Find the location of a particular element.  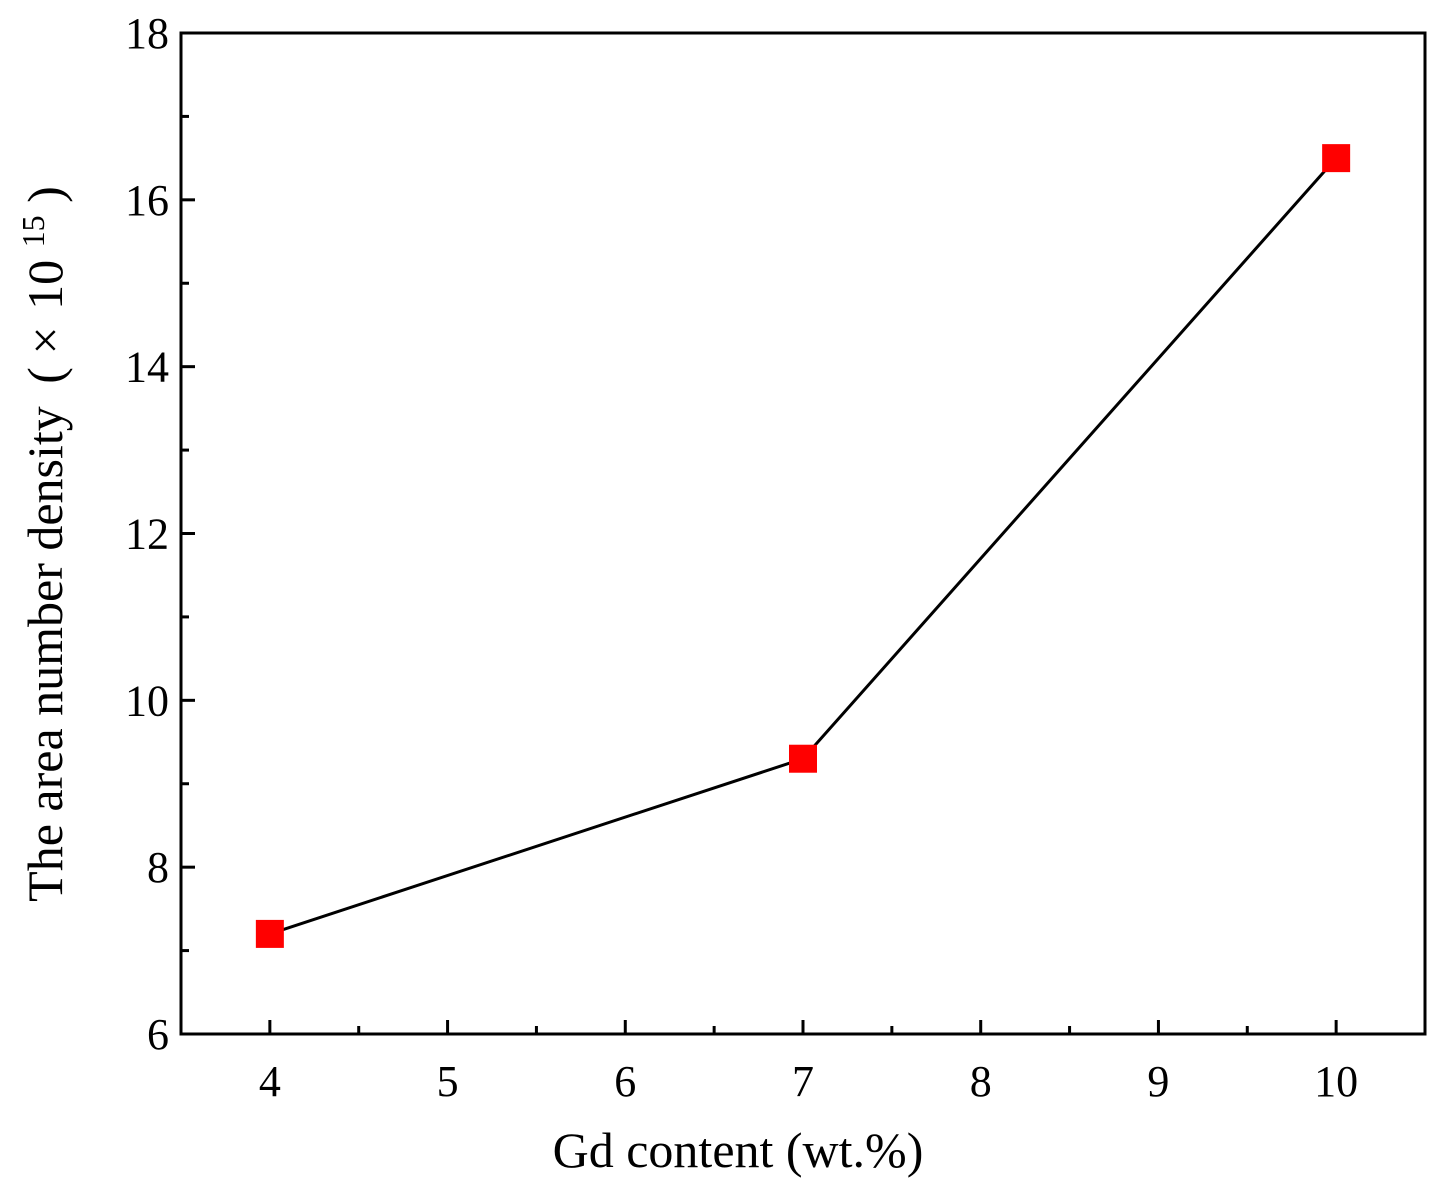

y-tick-label: 14 is located at coordinates (147, 367).